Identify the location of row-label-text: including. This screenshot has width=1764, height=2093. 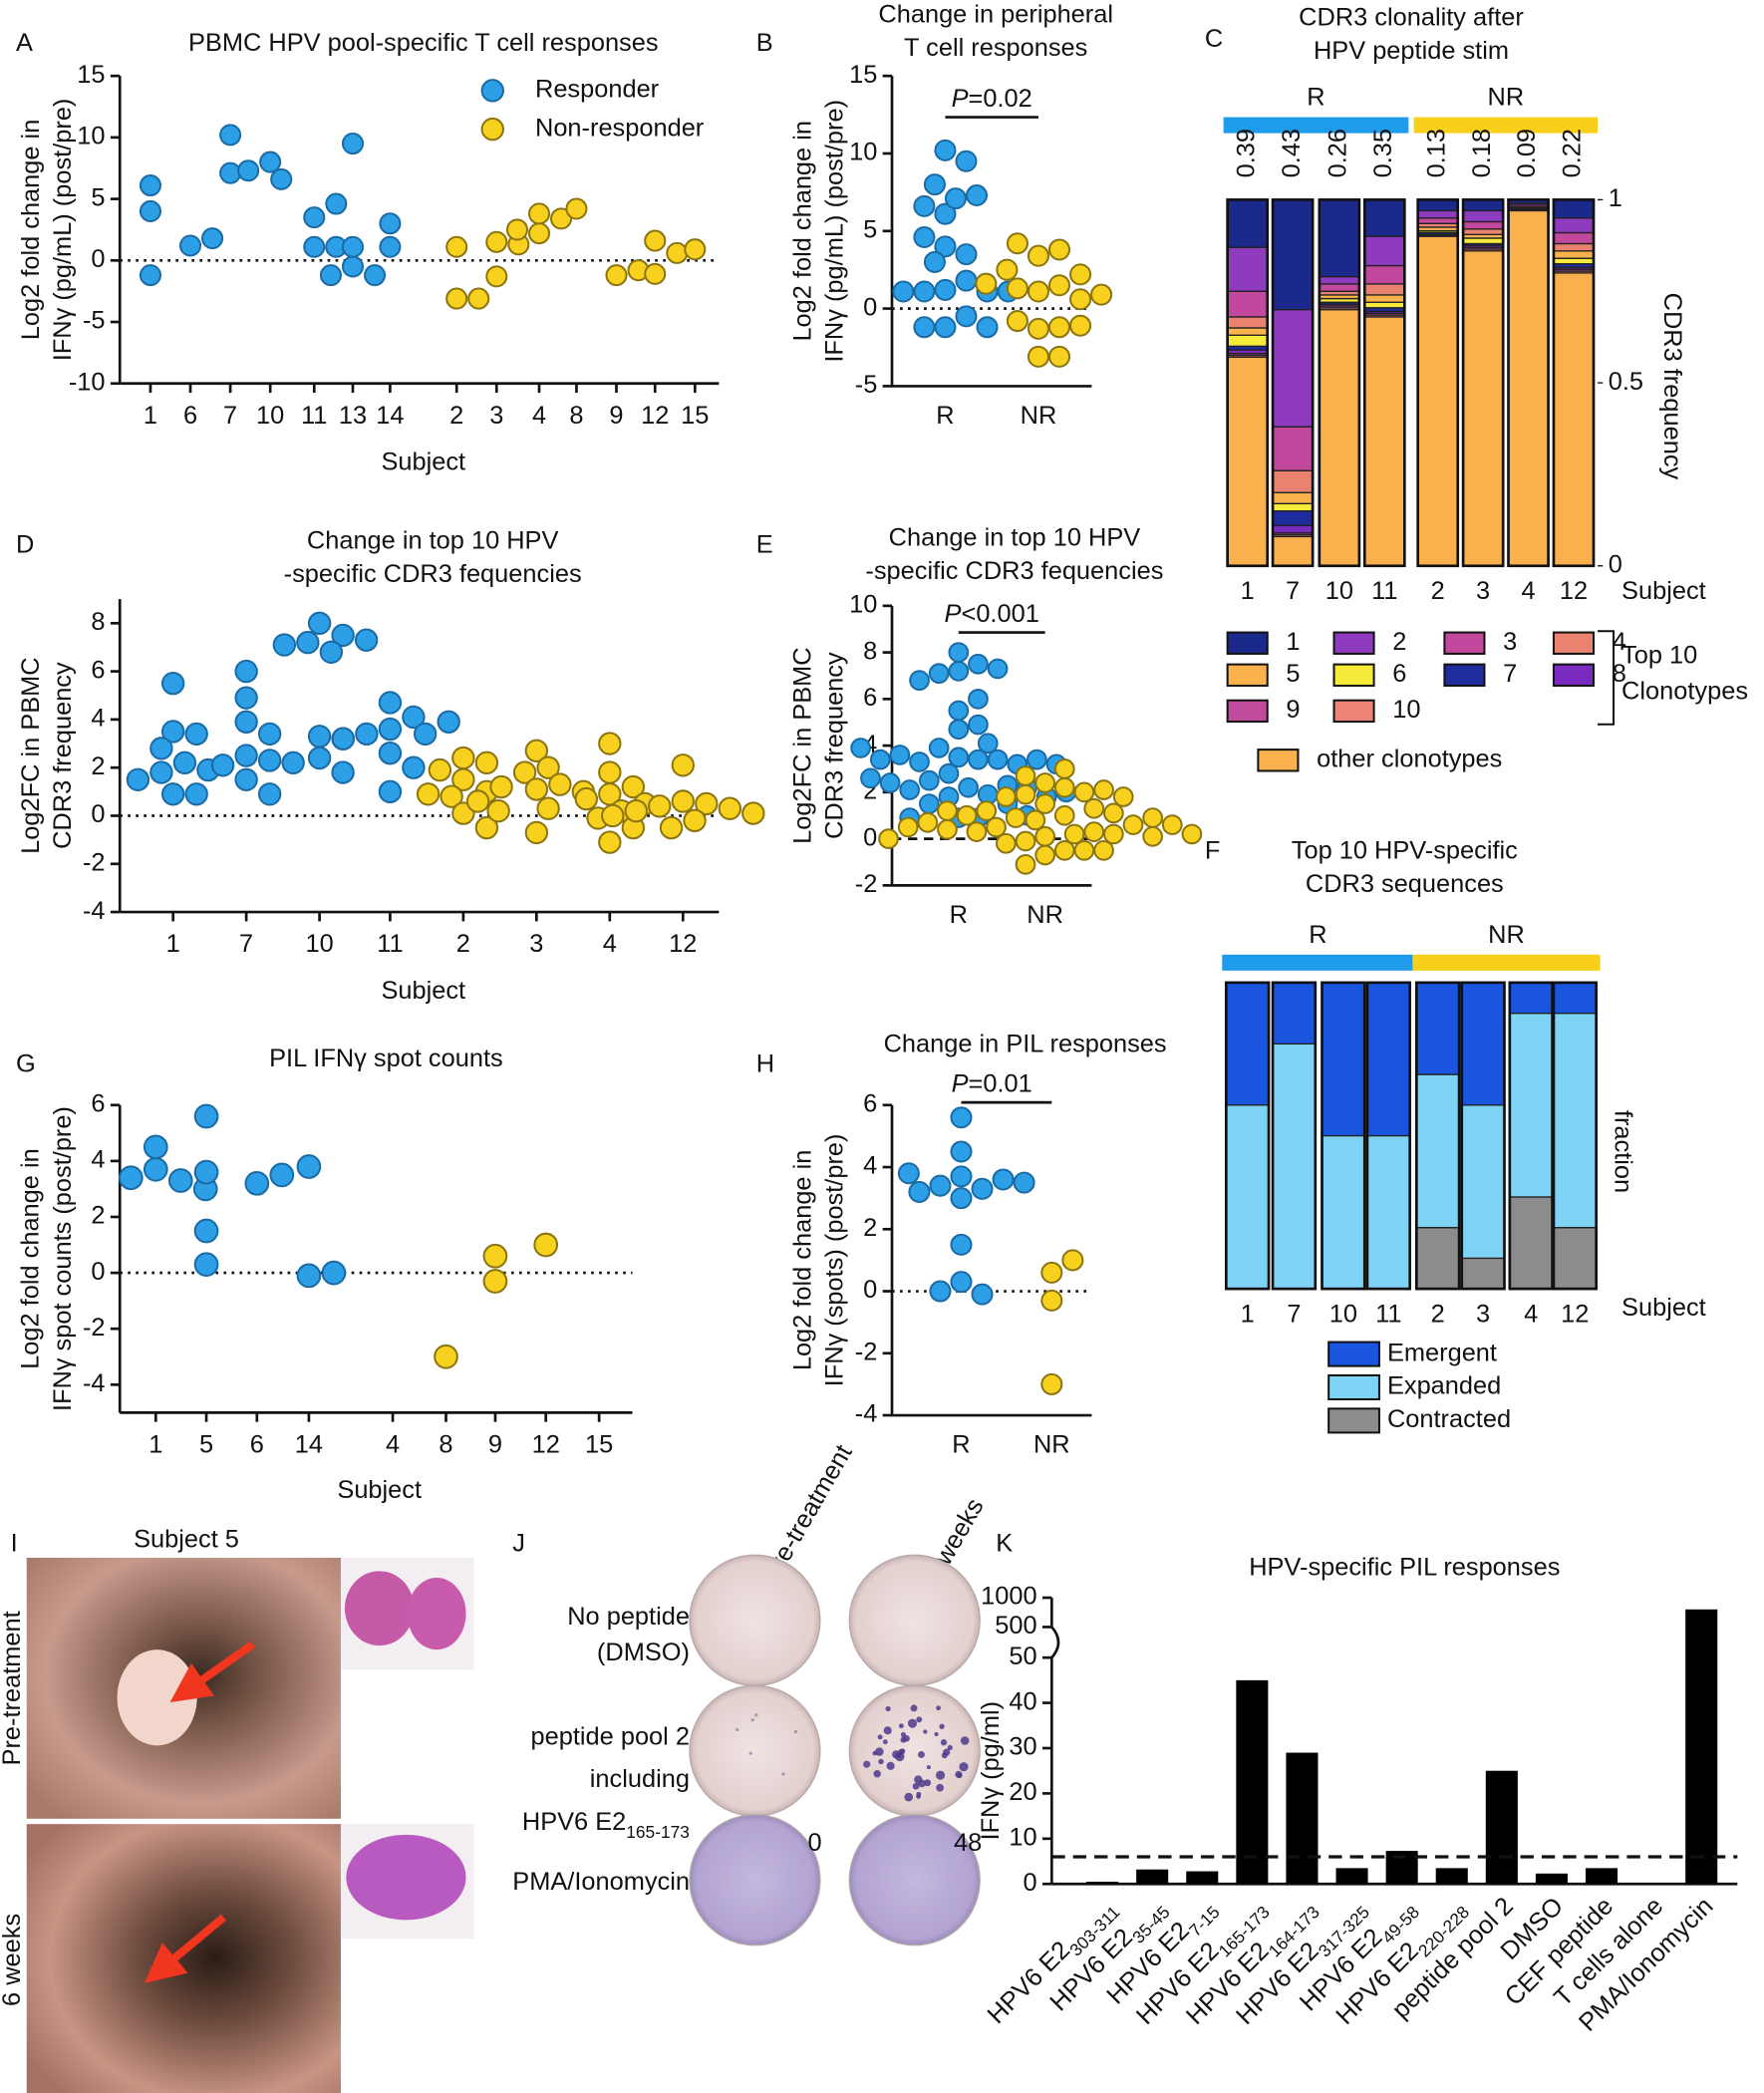
(640, 1779).